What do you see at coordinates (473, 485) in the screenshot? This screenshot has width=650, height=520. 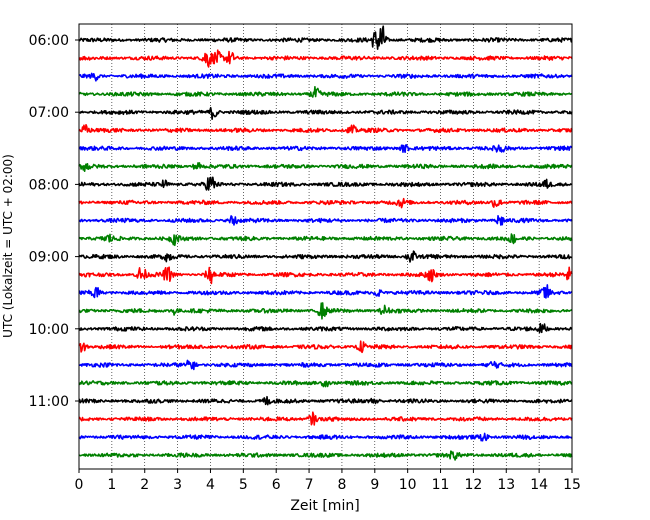 I see `x-tick-label: 12` at bounding box center [473, 485].